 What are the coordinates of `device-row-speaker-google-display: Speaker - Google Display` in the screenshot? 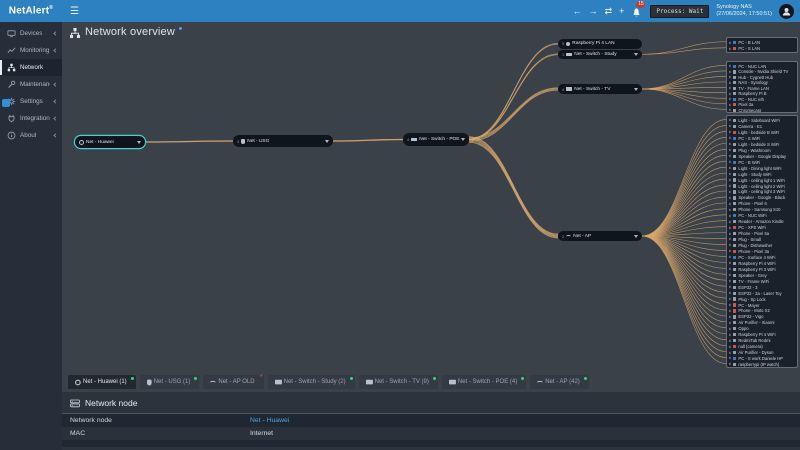 It's located at (762, 156).